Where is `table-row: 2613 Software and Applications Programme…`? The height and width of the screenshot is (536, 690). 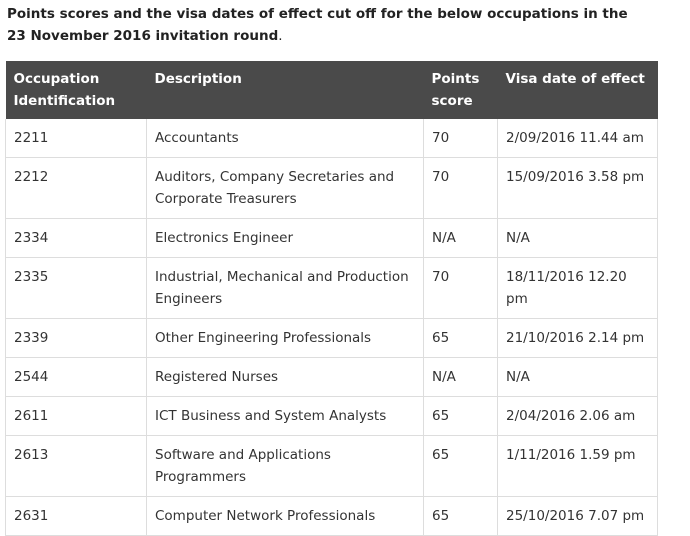 table-row: 2613 Software and Applications Programme… is located at coordinates (331, 466).